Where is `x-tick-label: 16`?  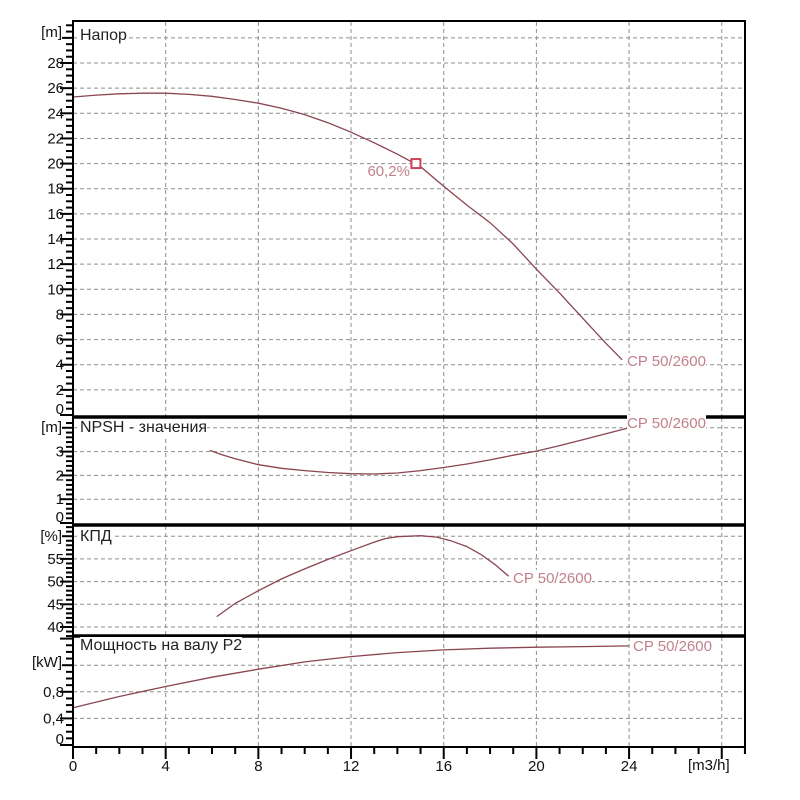
x-tick-label: 16 is located at coordinates (443, 766).